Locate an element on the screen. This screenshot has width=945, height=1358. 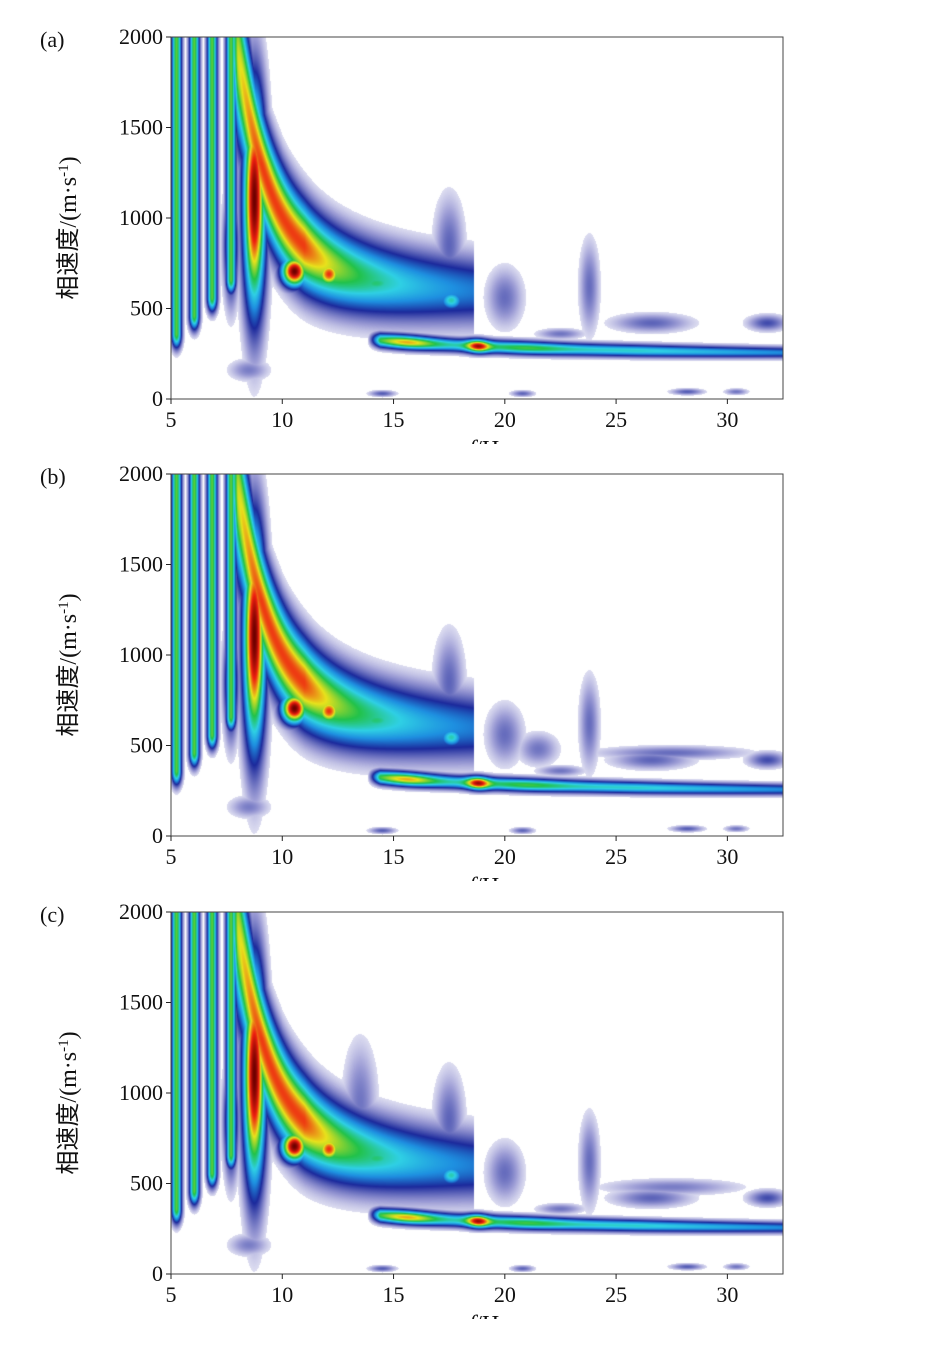
panel-label: (c) is located at coordinates (52, 914).